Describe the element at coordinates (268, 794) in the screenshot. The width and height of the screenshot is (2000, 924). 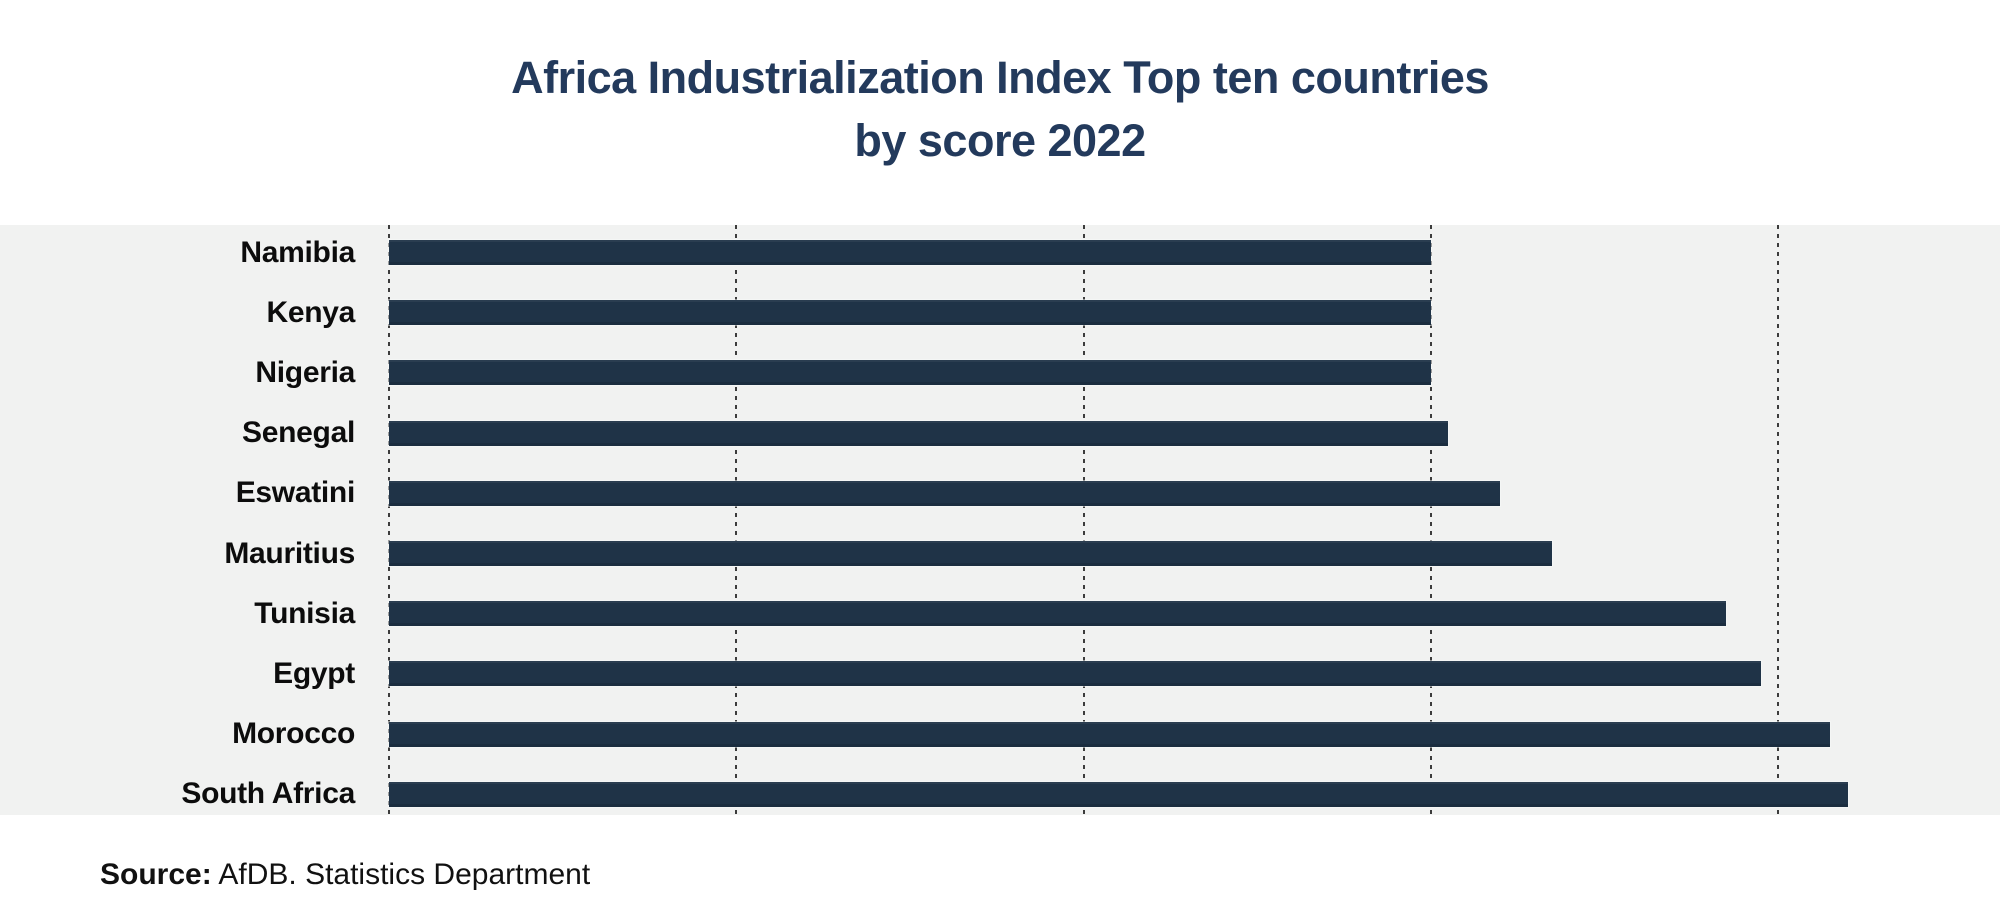
I see `category-label: South Africa` at that location.